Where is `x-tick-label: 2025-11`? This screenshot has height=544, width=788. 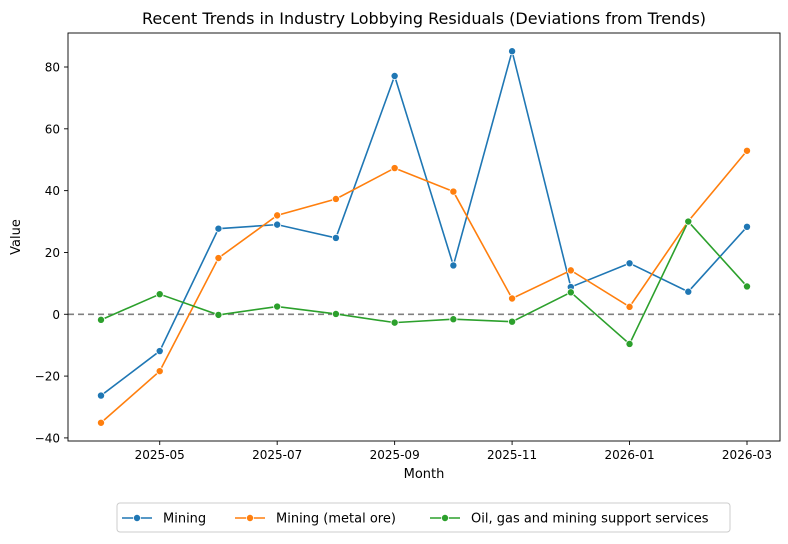 x-tick-label: 2025-11 is located at coordinates (512, 455).